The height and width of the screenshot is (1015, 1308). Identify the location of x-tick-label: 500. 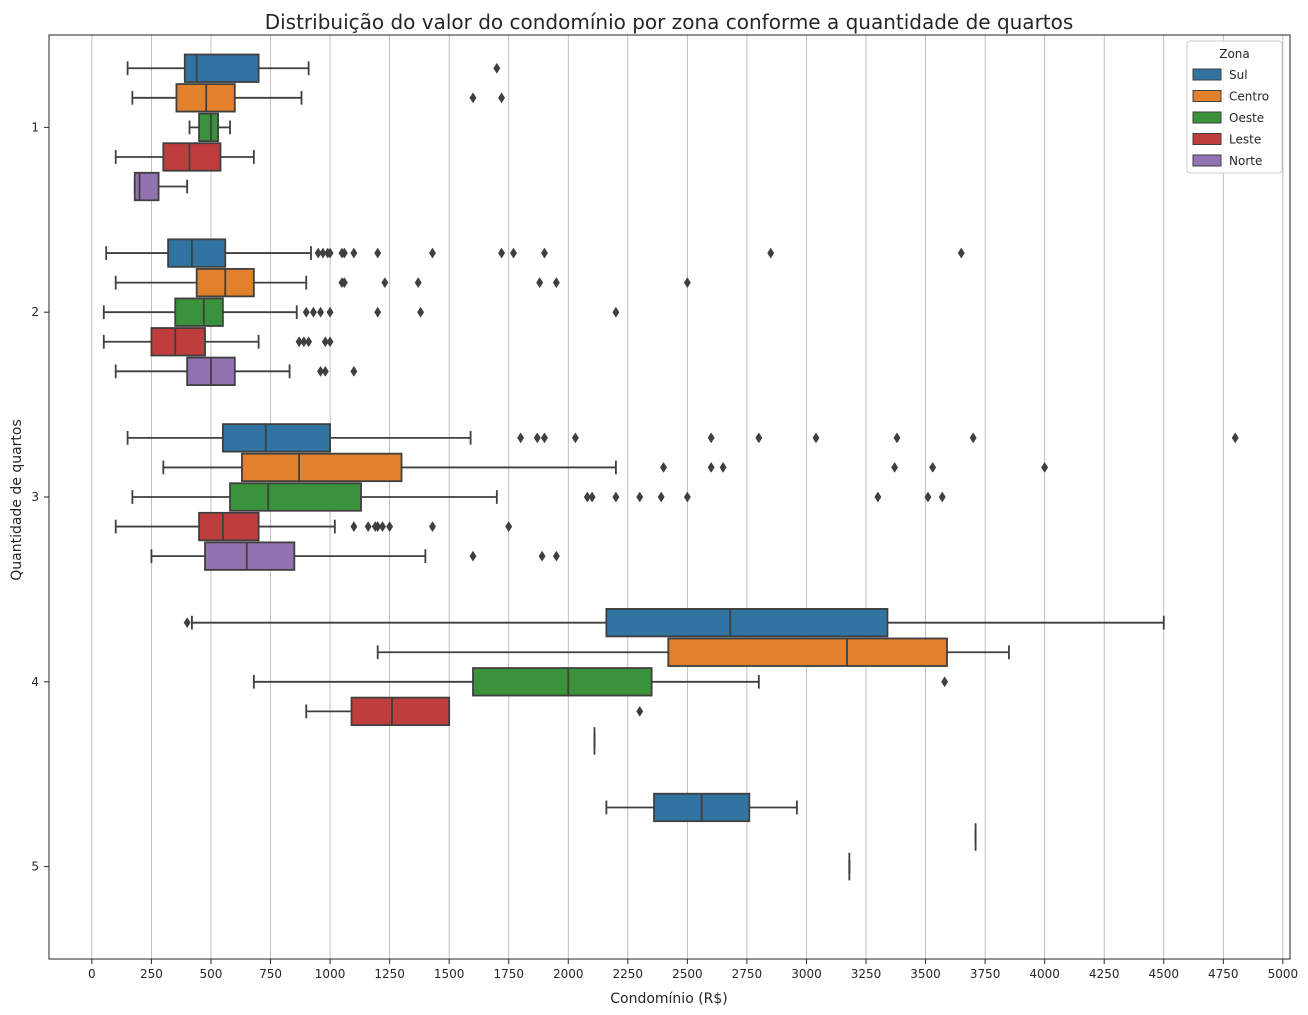
(211, 974).